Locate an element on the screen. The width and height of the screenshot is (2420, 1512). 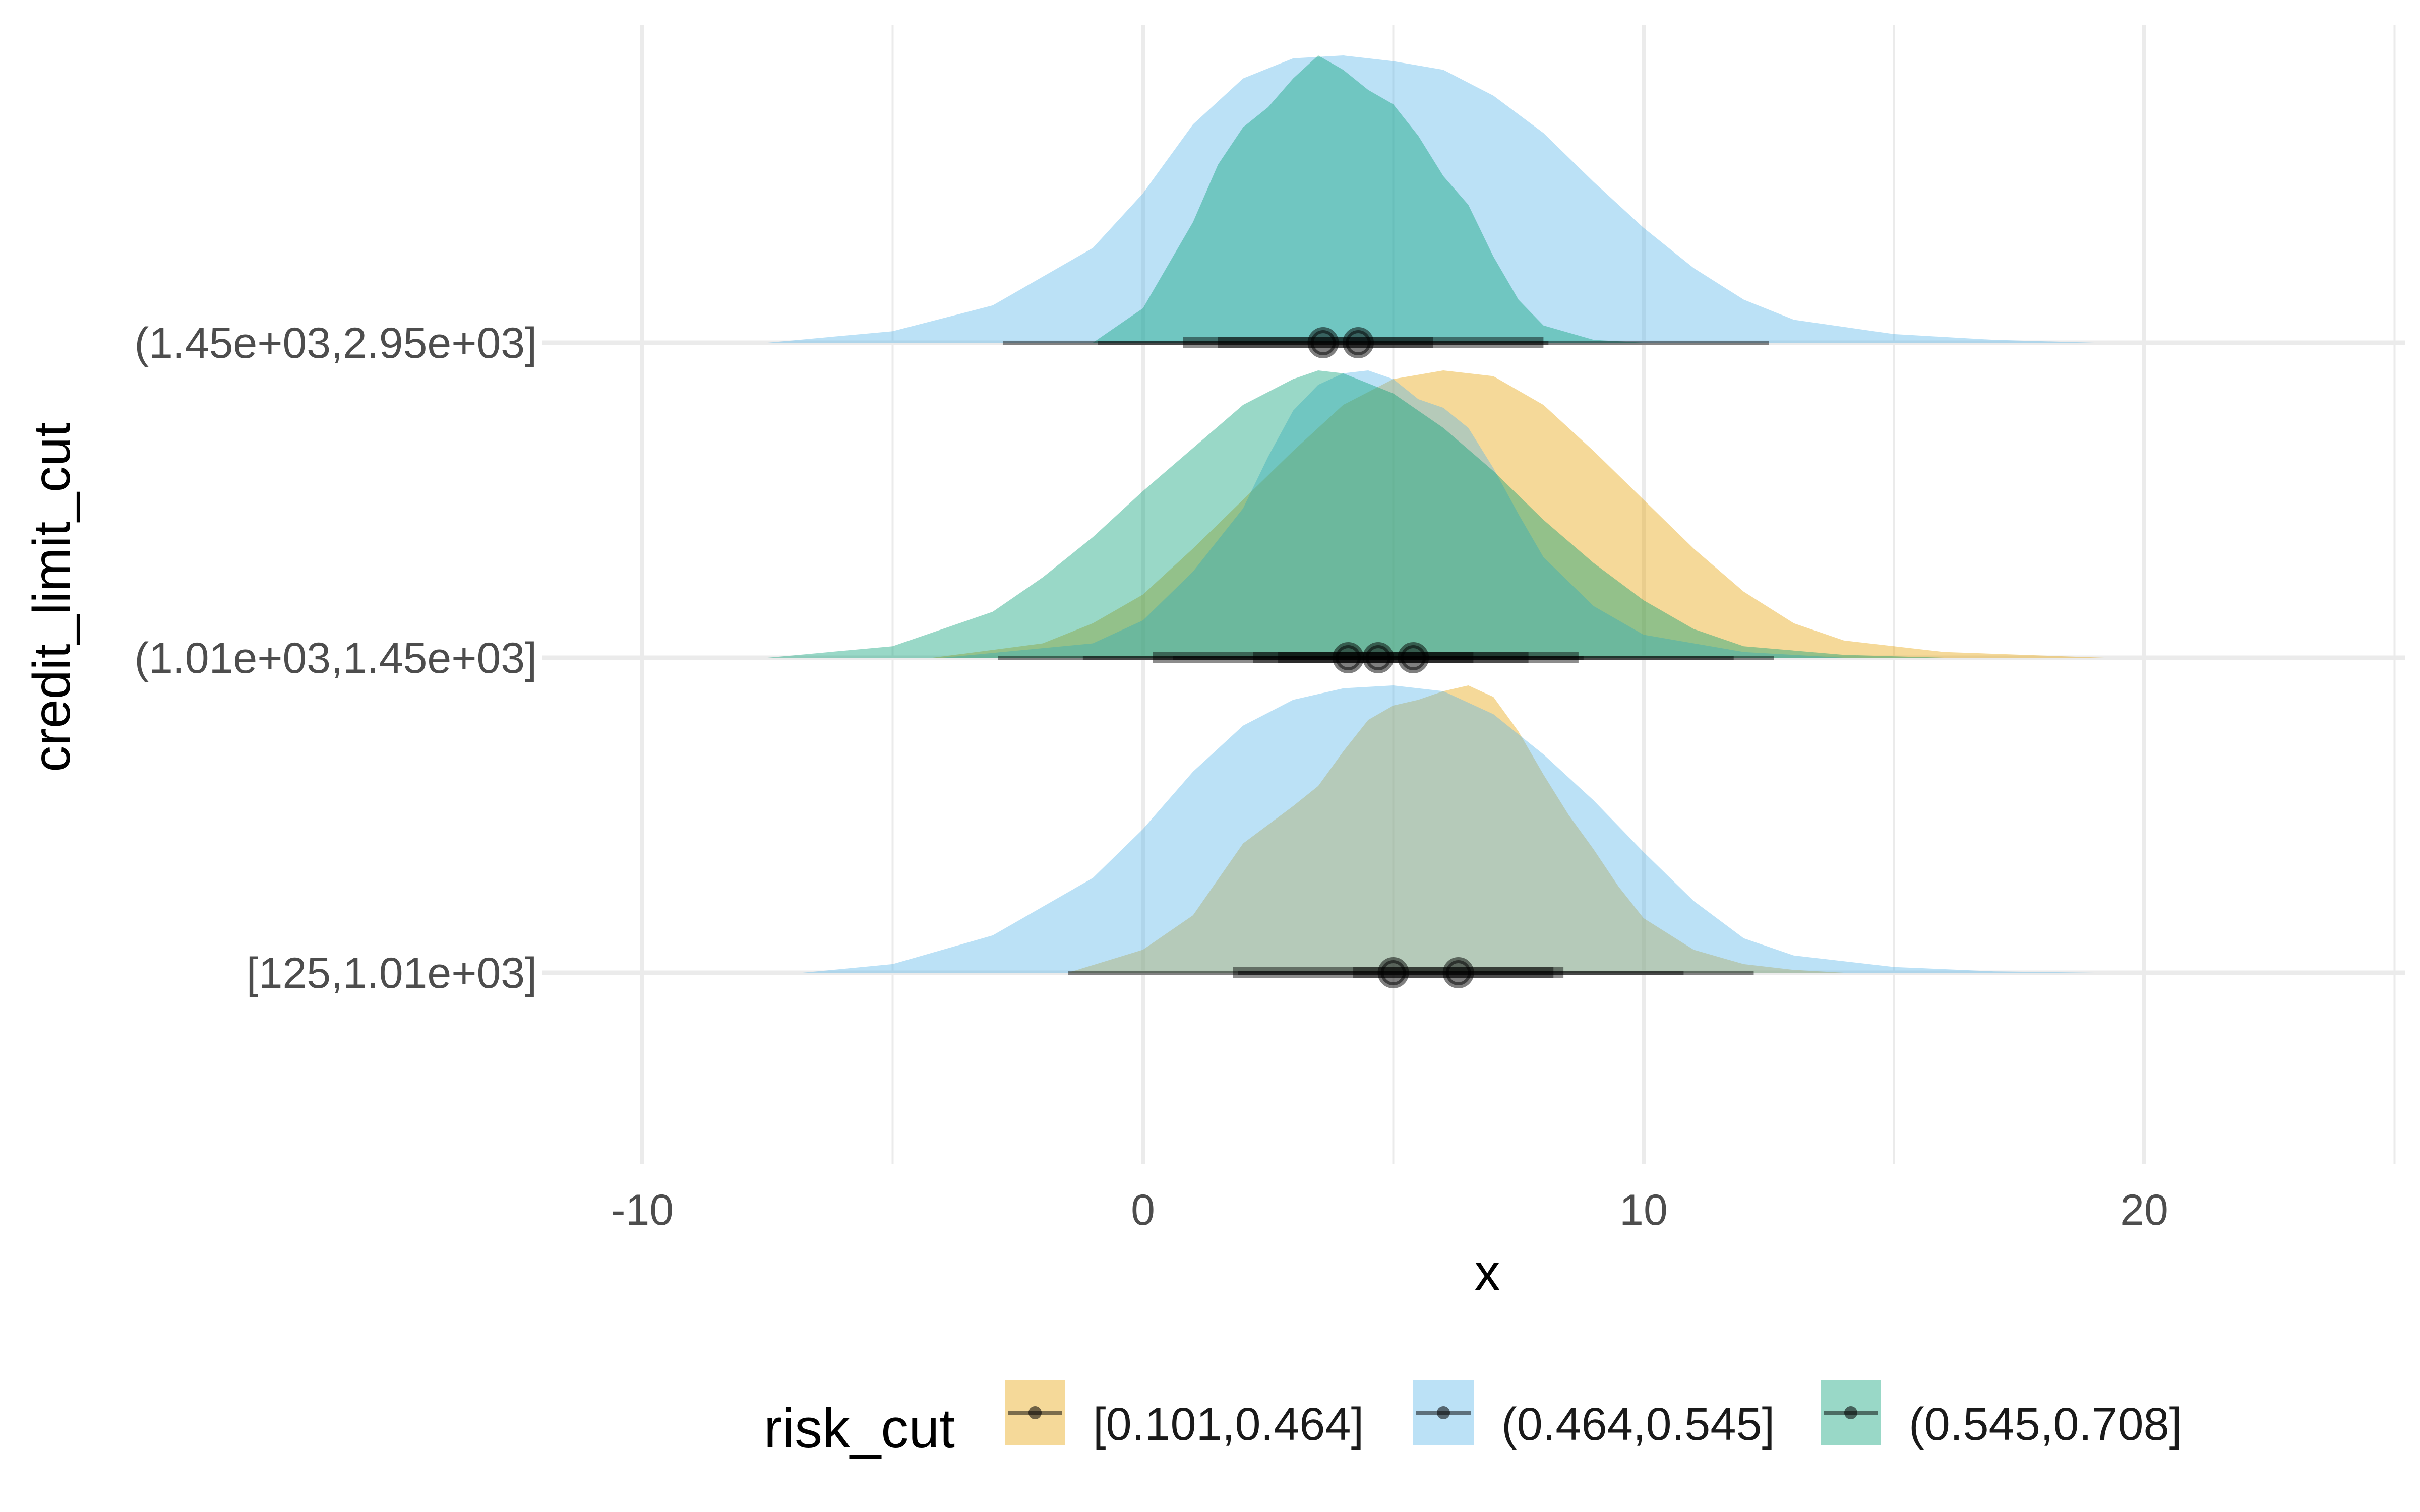
legend-label: (0.545,0.708] is located at coordinates (2045, 1425).